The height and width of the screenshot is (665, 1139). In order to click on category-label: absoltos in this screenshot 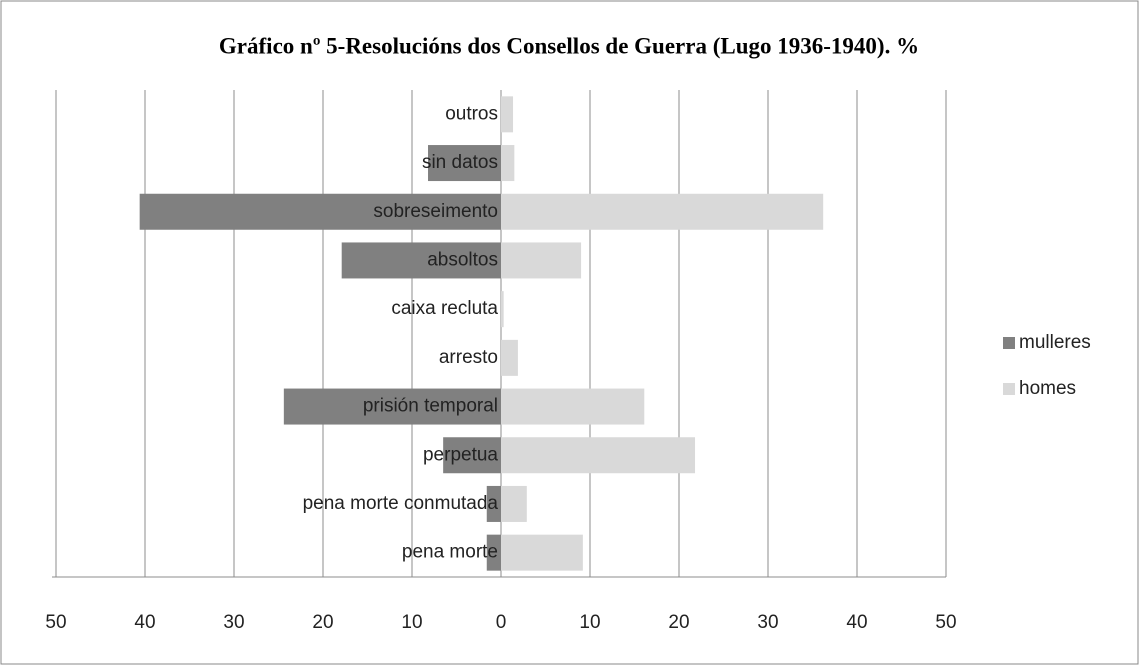, I will do `click(462, 259)`.